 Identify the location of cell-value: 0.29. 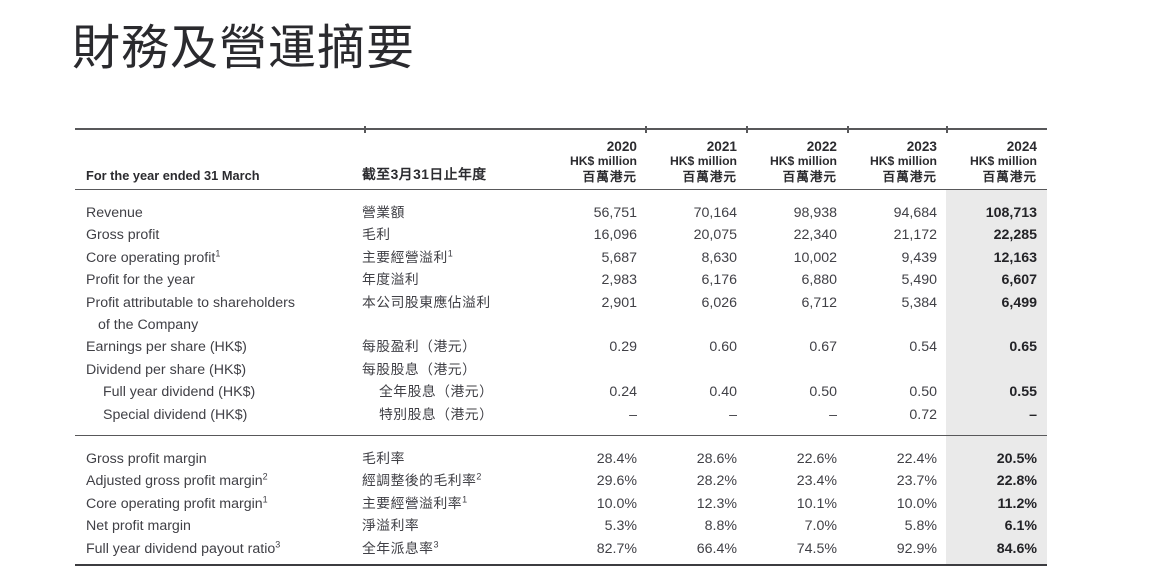
(623, 347).